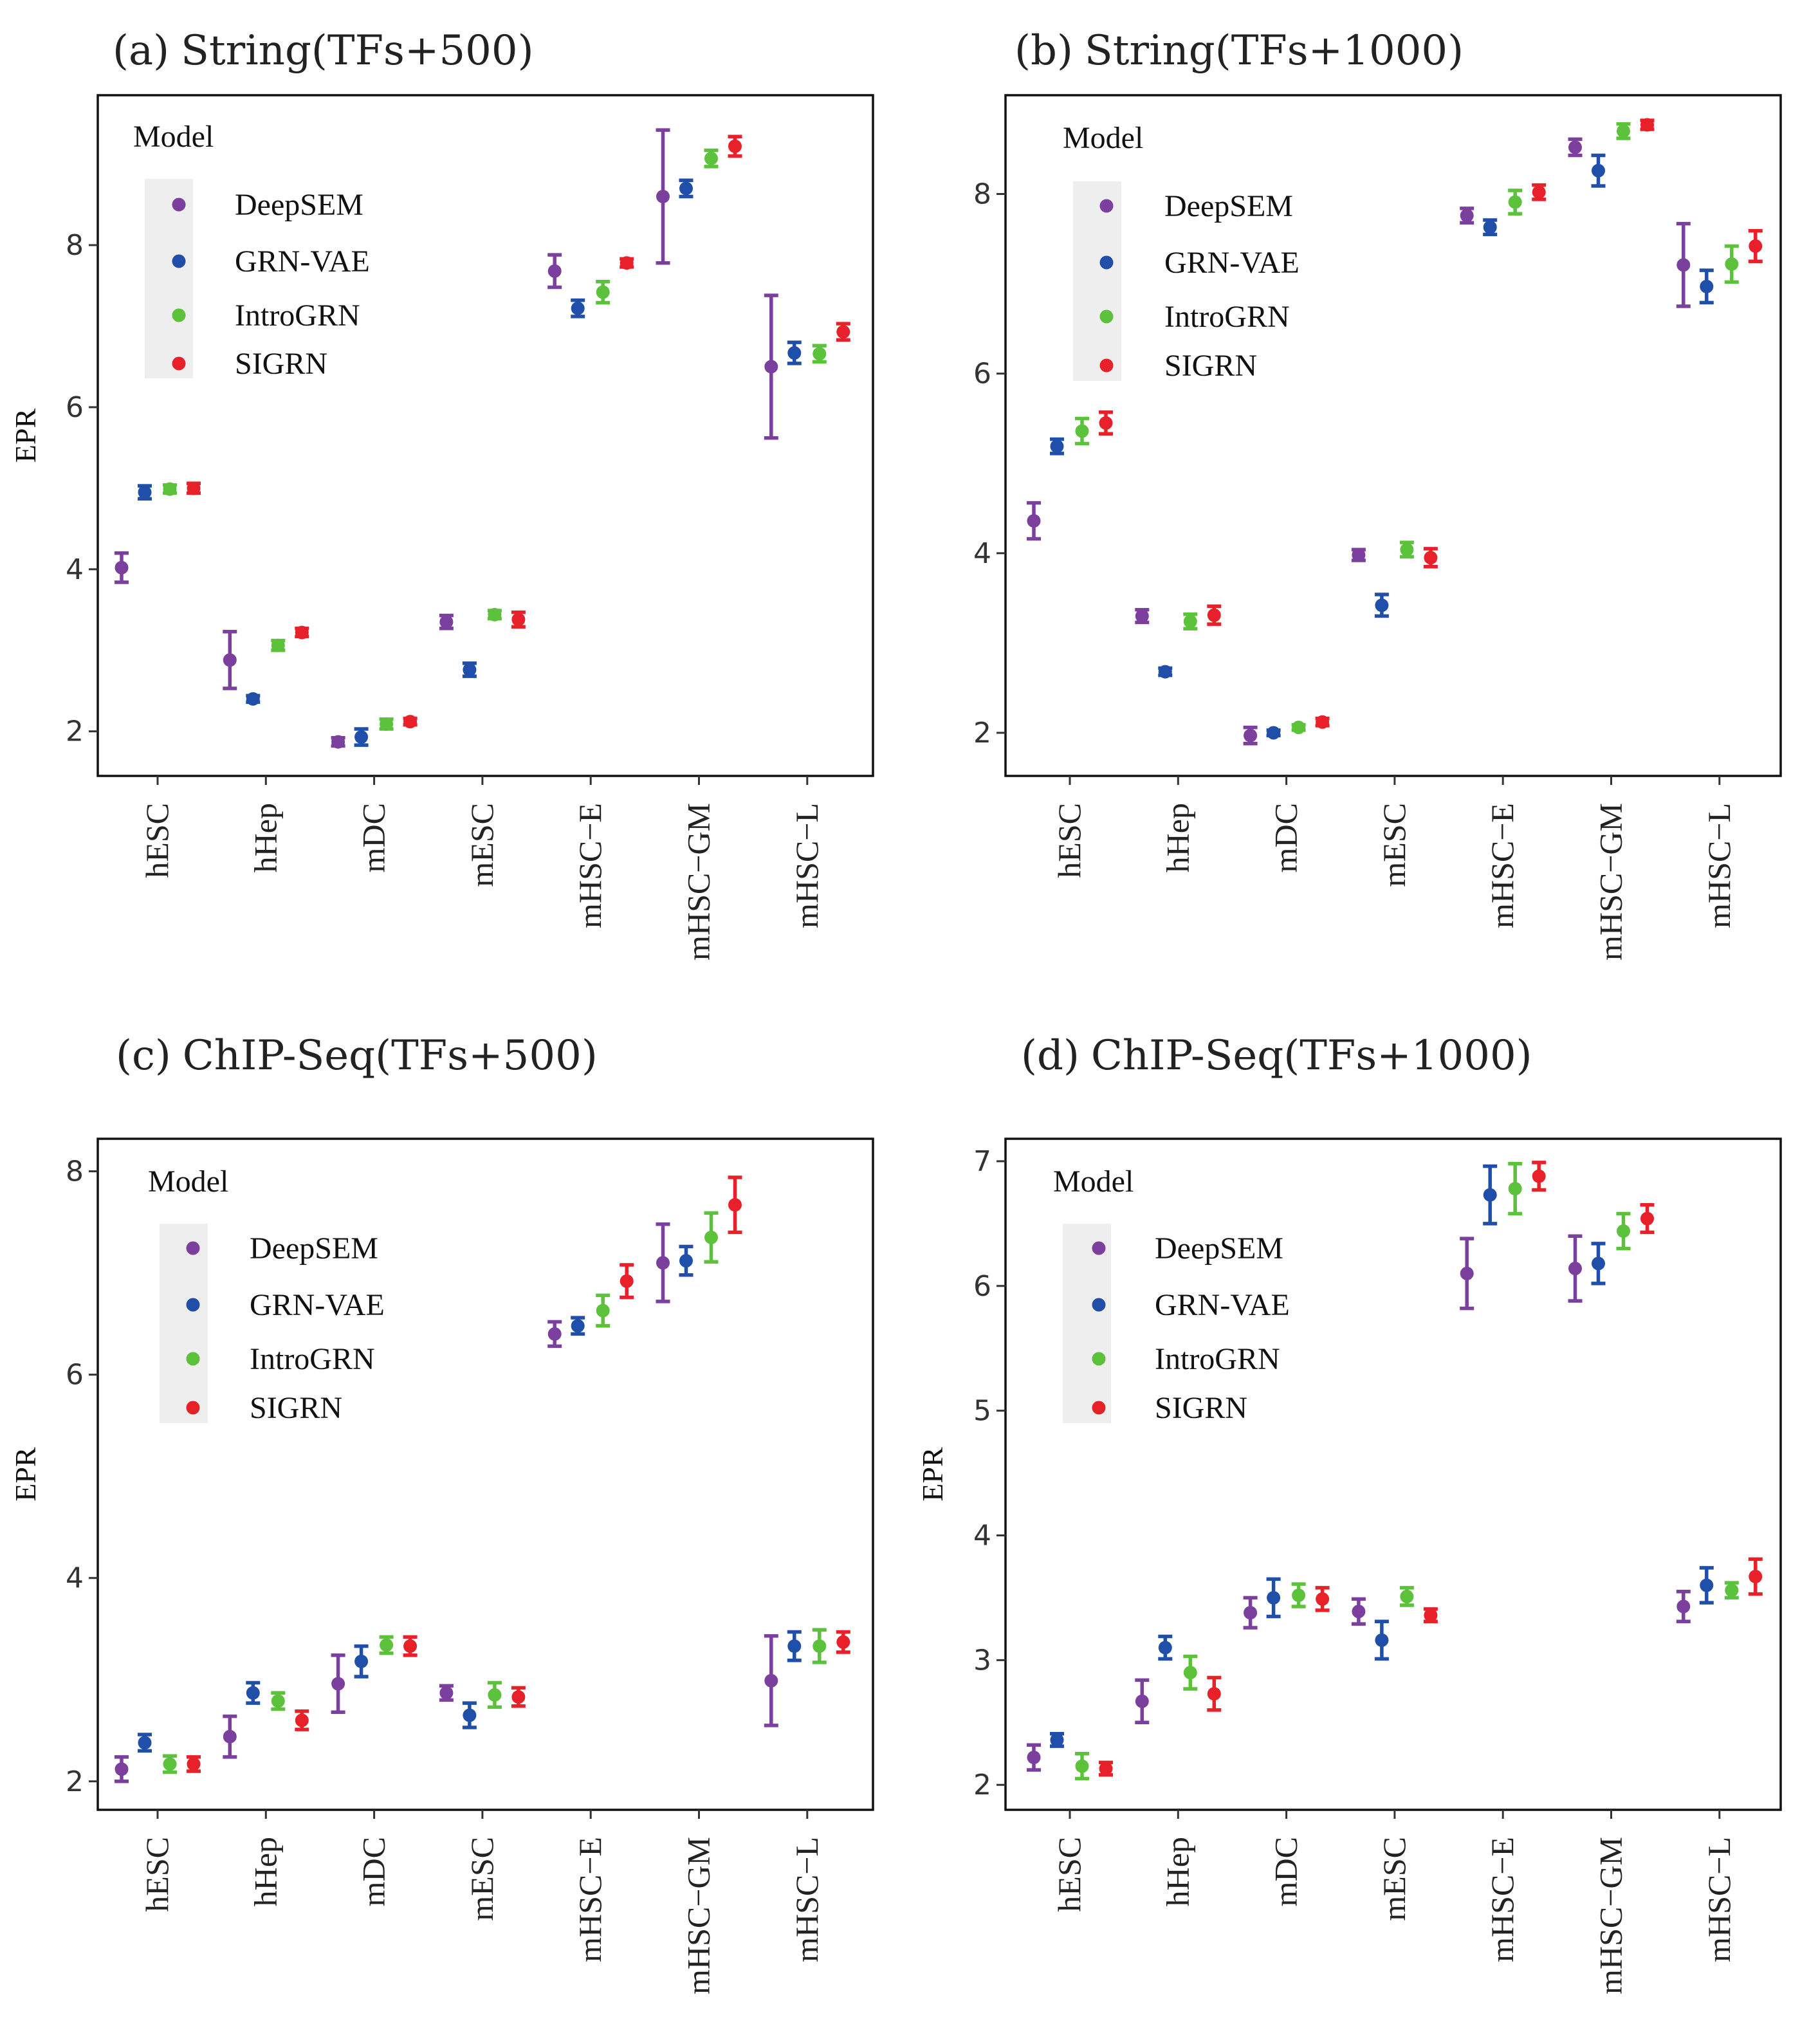 Image resolution: width=1800 pixels, height=2044 pixels. Describe the element at coordinates (982, 1286) in the screenshot. I see `y-tick-label: 6` at that location.